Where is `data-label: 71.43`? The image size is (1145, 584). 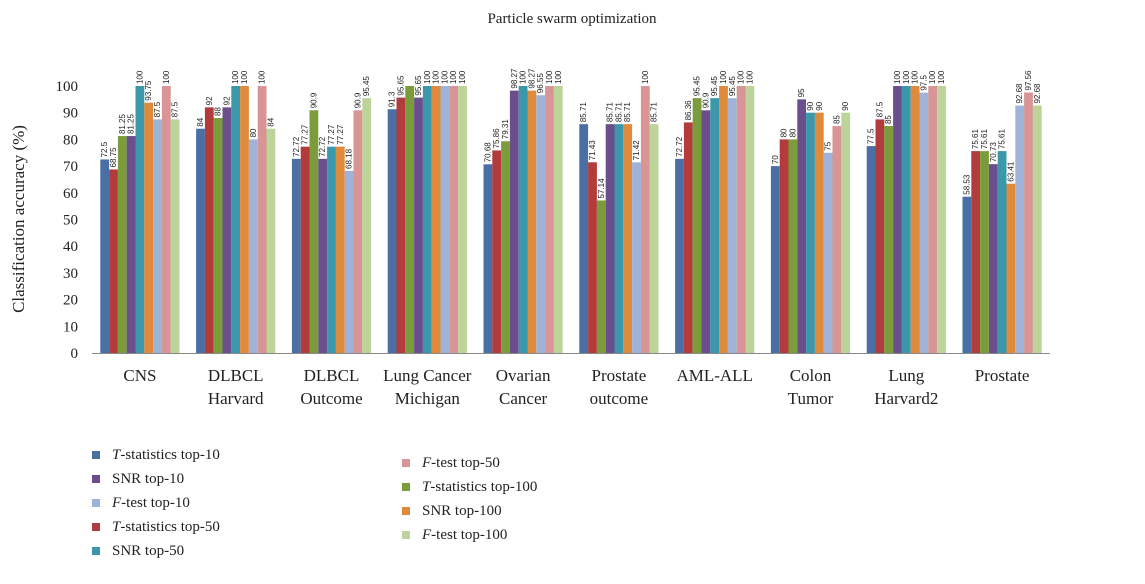 data-label: 71.43 is located at coordinates (592, 150).